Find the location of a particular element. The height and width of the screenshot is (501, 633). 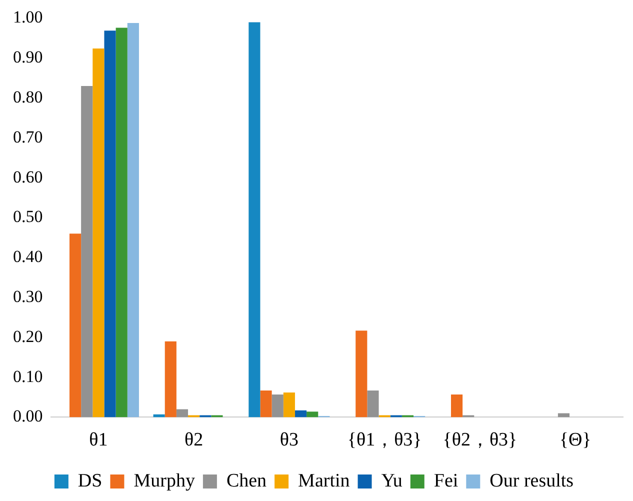

y-tick-label: 0.60 is located at coordinates (28, 176).